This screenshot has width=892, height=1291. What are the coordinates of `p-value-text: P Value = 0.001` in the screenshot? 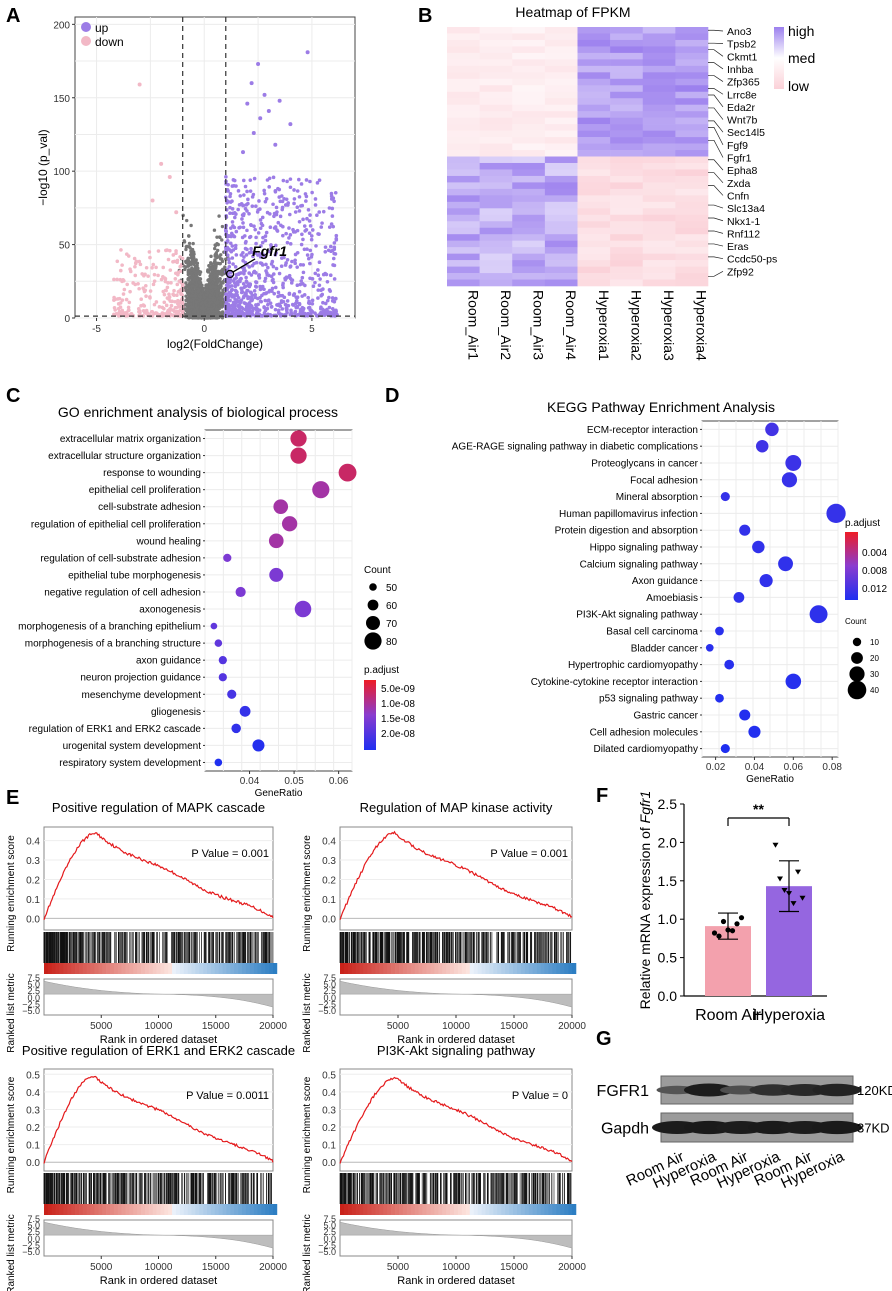 It's located at (230, 854).